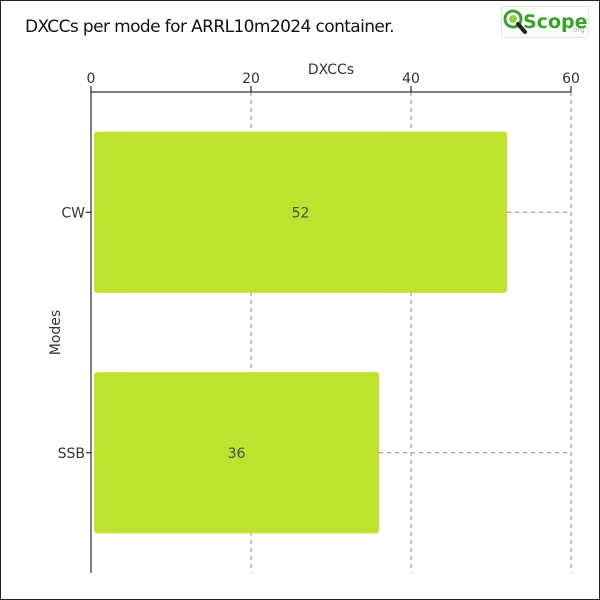  I want to click on x-axis-title: DXCCs, so click(331, 70).